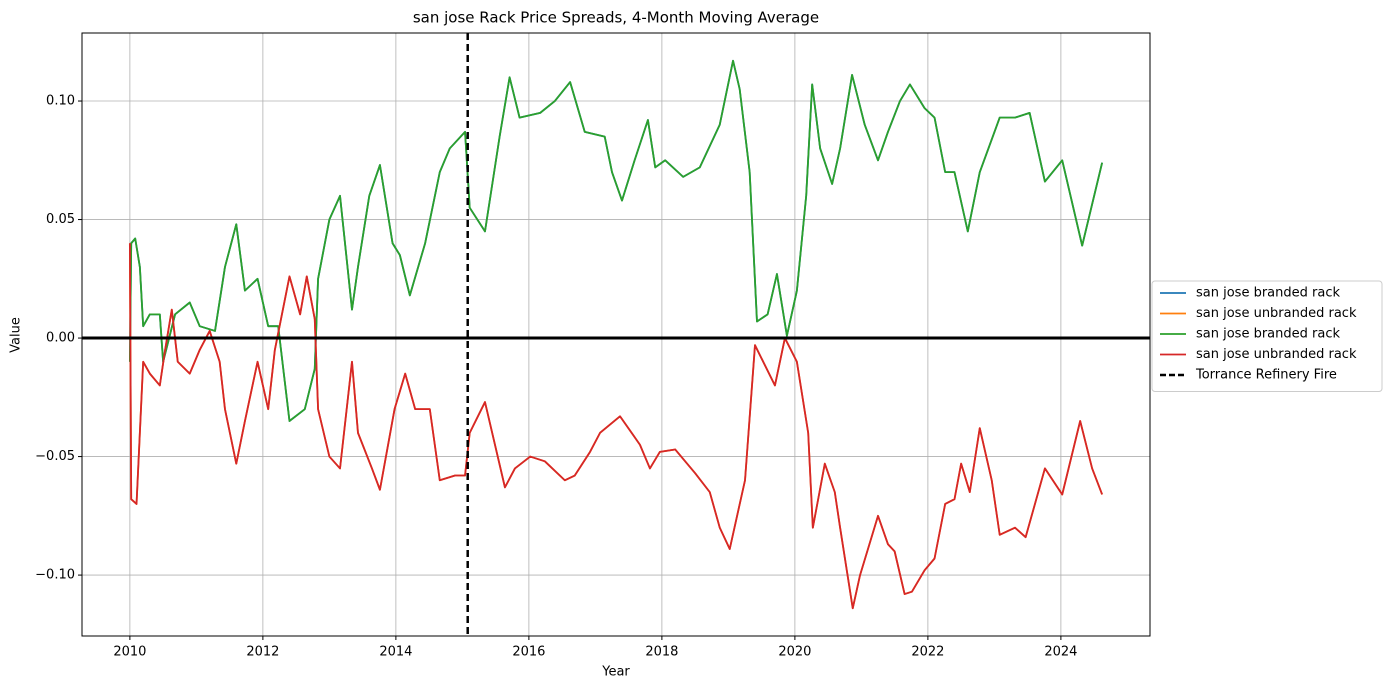 The width and height of the screenshot is (1390, 690). What do you see at coordinates (395, 652) in the screenshot?
I see `x-tick-label: 2014` at bounding box center [395, 652].